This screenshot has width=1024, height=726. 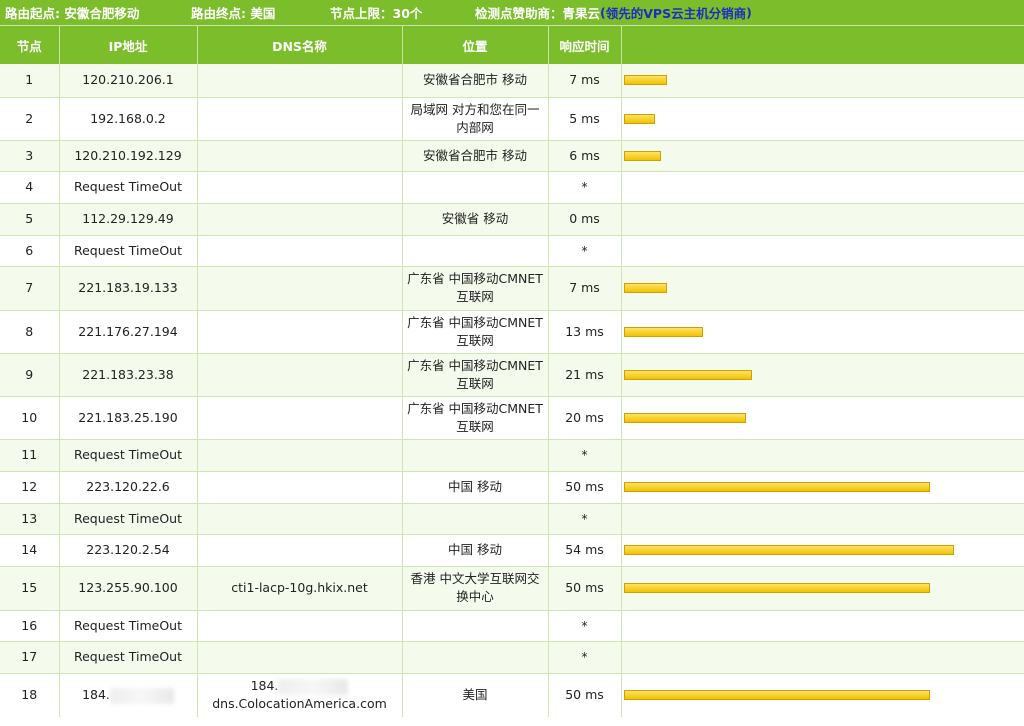 What do you see at coordinates (475, 81) in the screenshot?
I see `location: 安徽省合肥市 移动` at bounding box center [475, 81].